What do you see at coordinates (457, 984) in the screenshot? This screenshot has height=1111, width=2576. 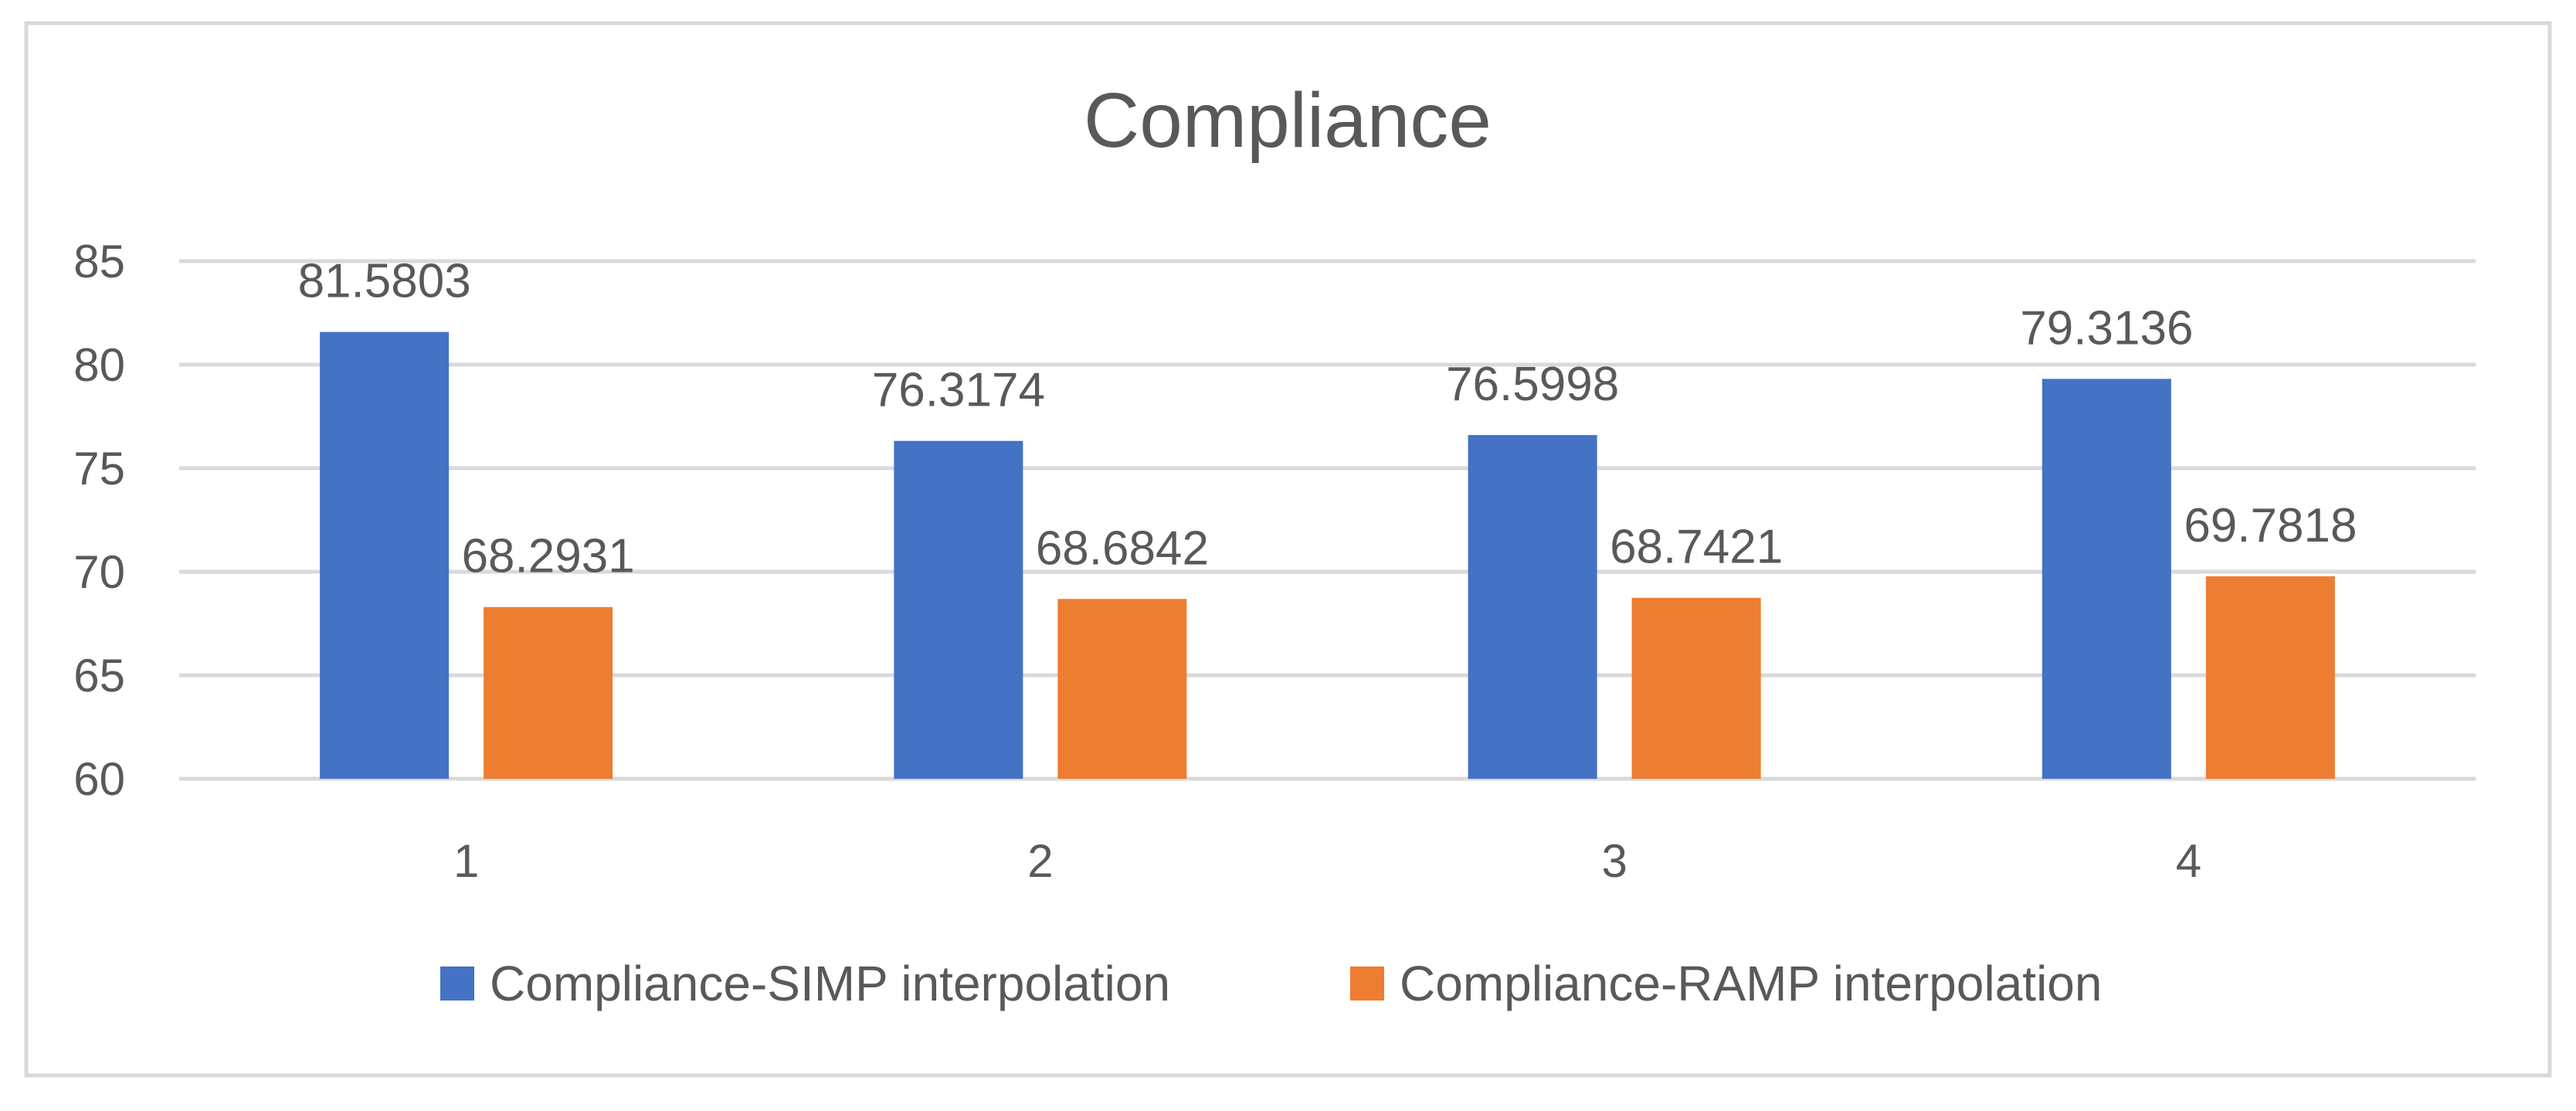 I see `legend-swatch-simp` at bounding box center [457, 984].